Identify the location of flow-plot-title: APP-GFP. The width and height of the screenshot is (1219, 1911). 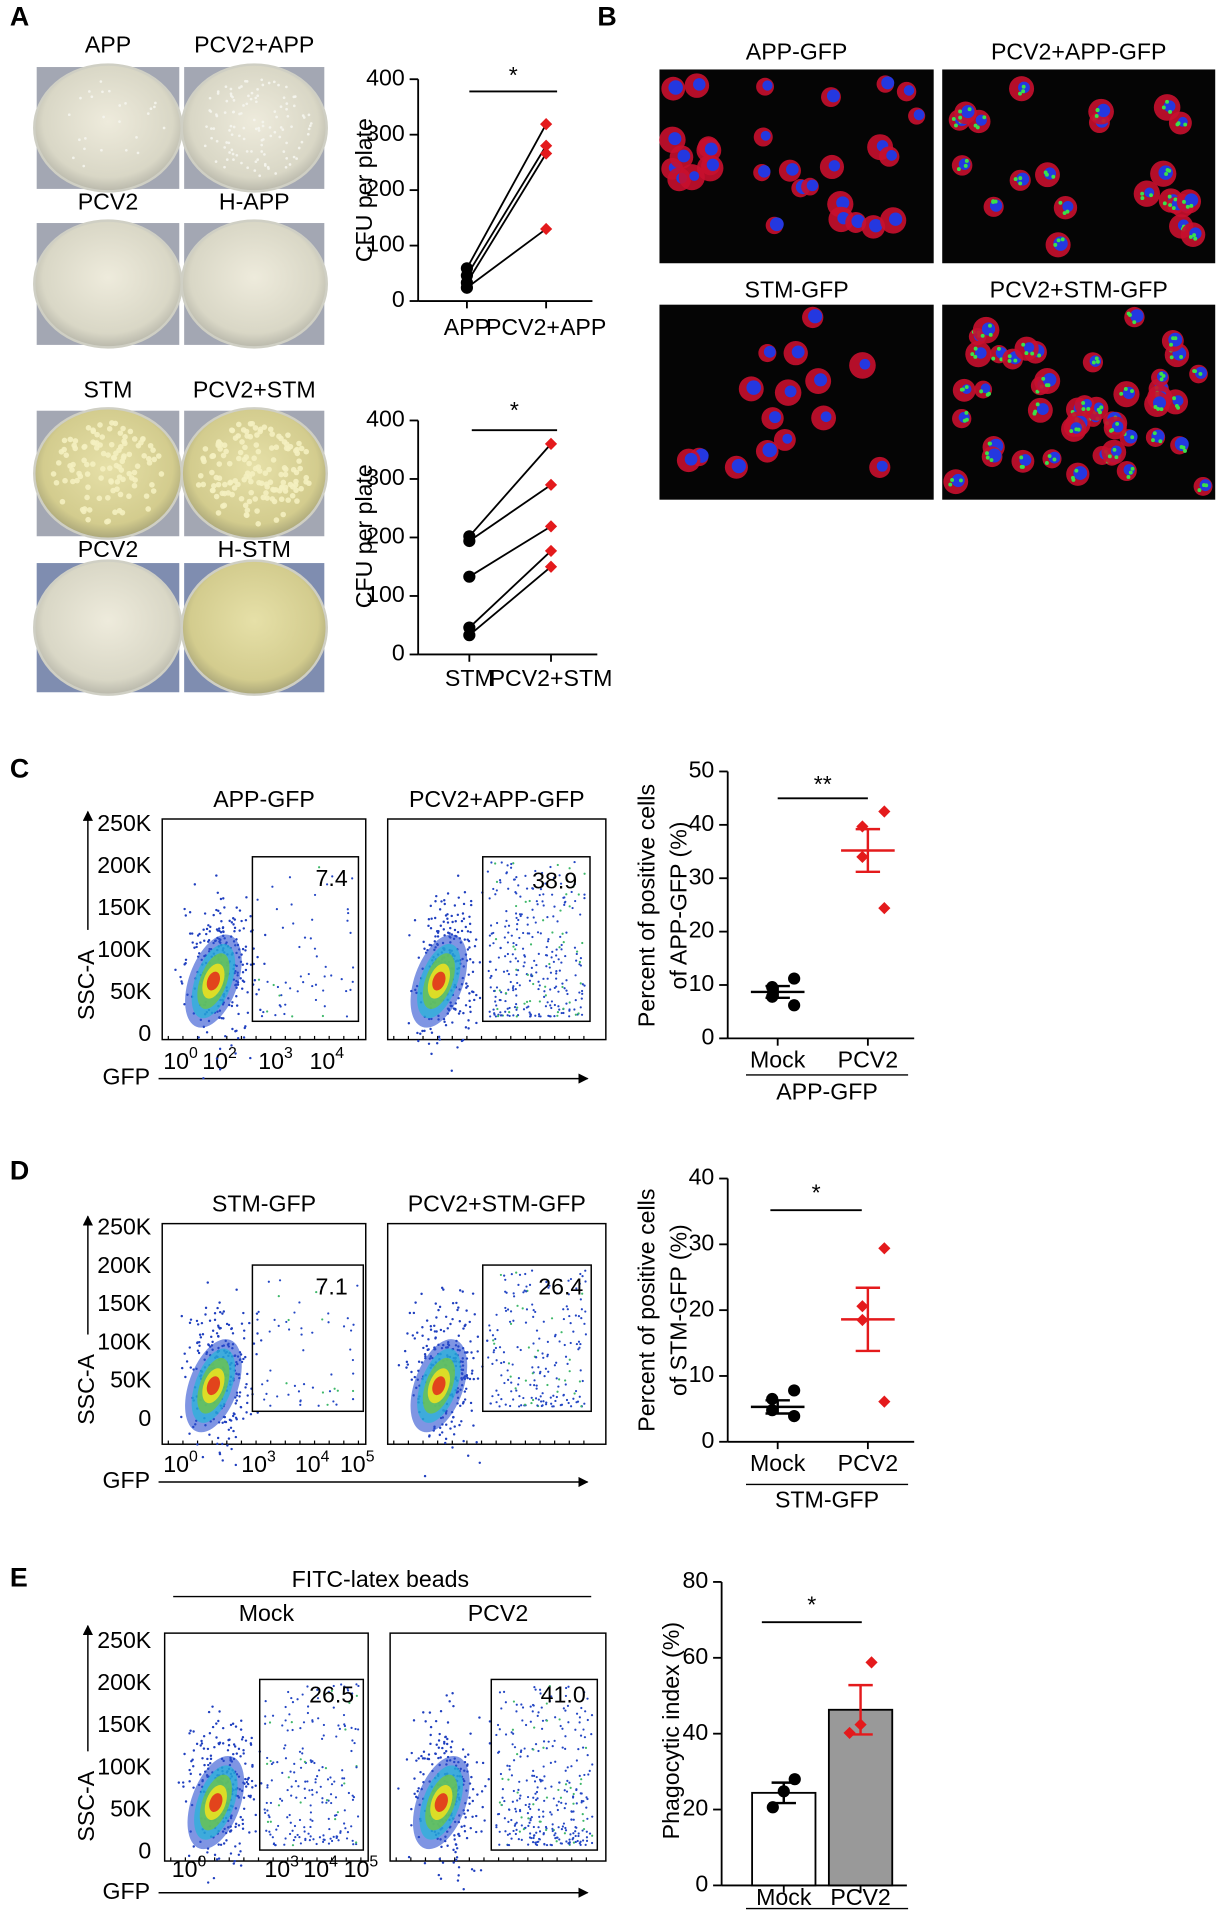
(264, 799).